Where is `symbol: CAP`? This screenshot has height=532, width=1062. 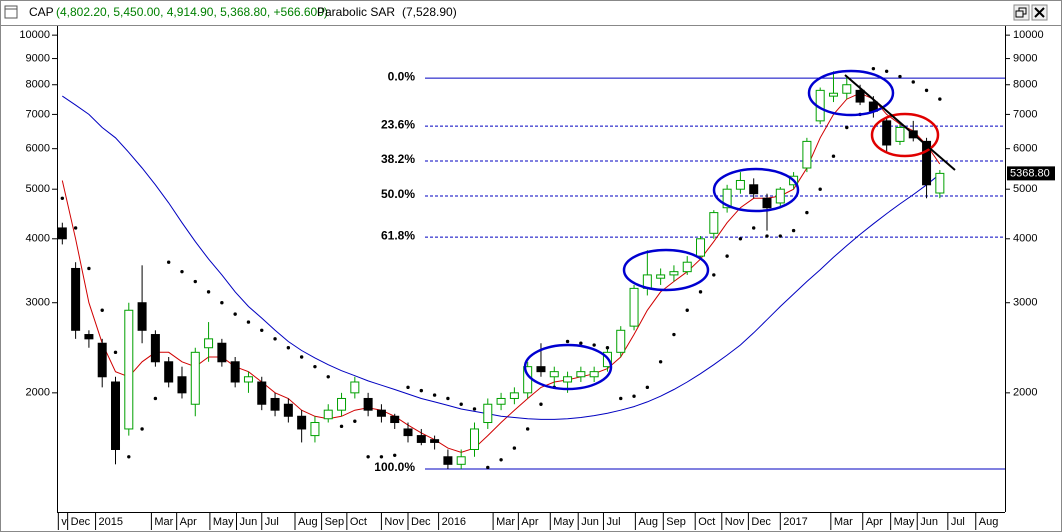 symbol: CAP is located at coordinates (41, 12).